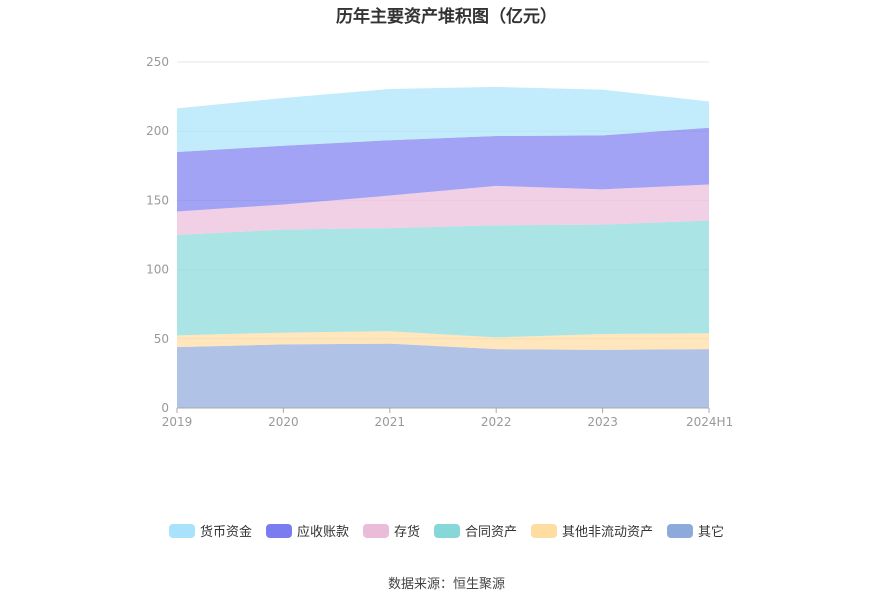  What do you see at coordinates (157, 270) in the screenshot?
I see `y-tick-label: 100` at bounding box center [157, 270].